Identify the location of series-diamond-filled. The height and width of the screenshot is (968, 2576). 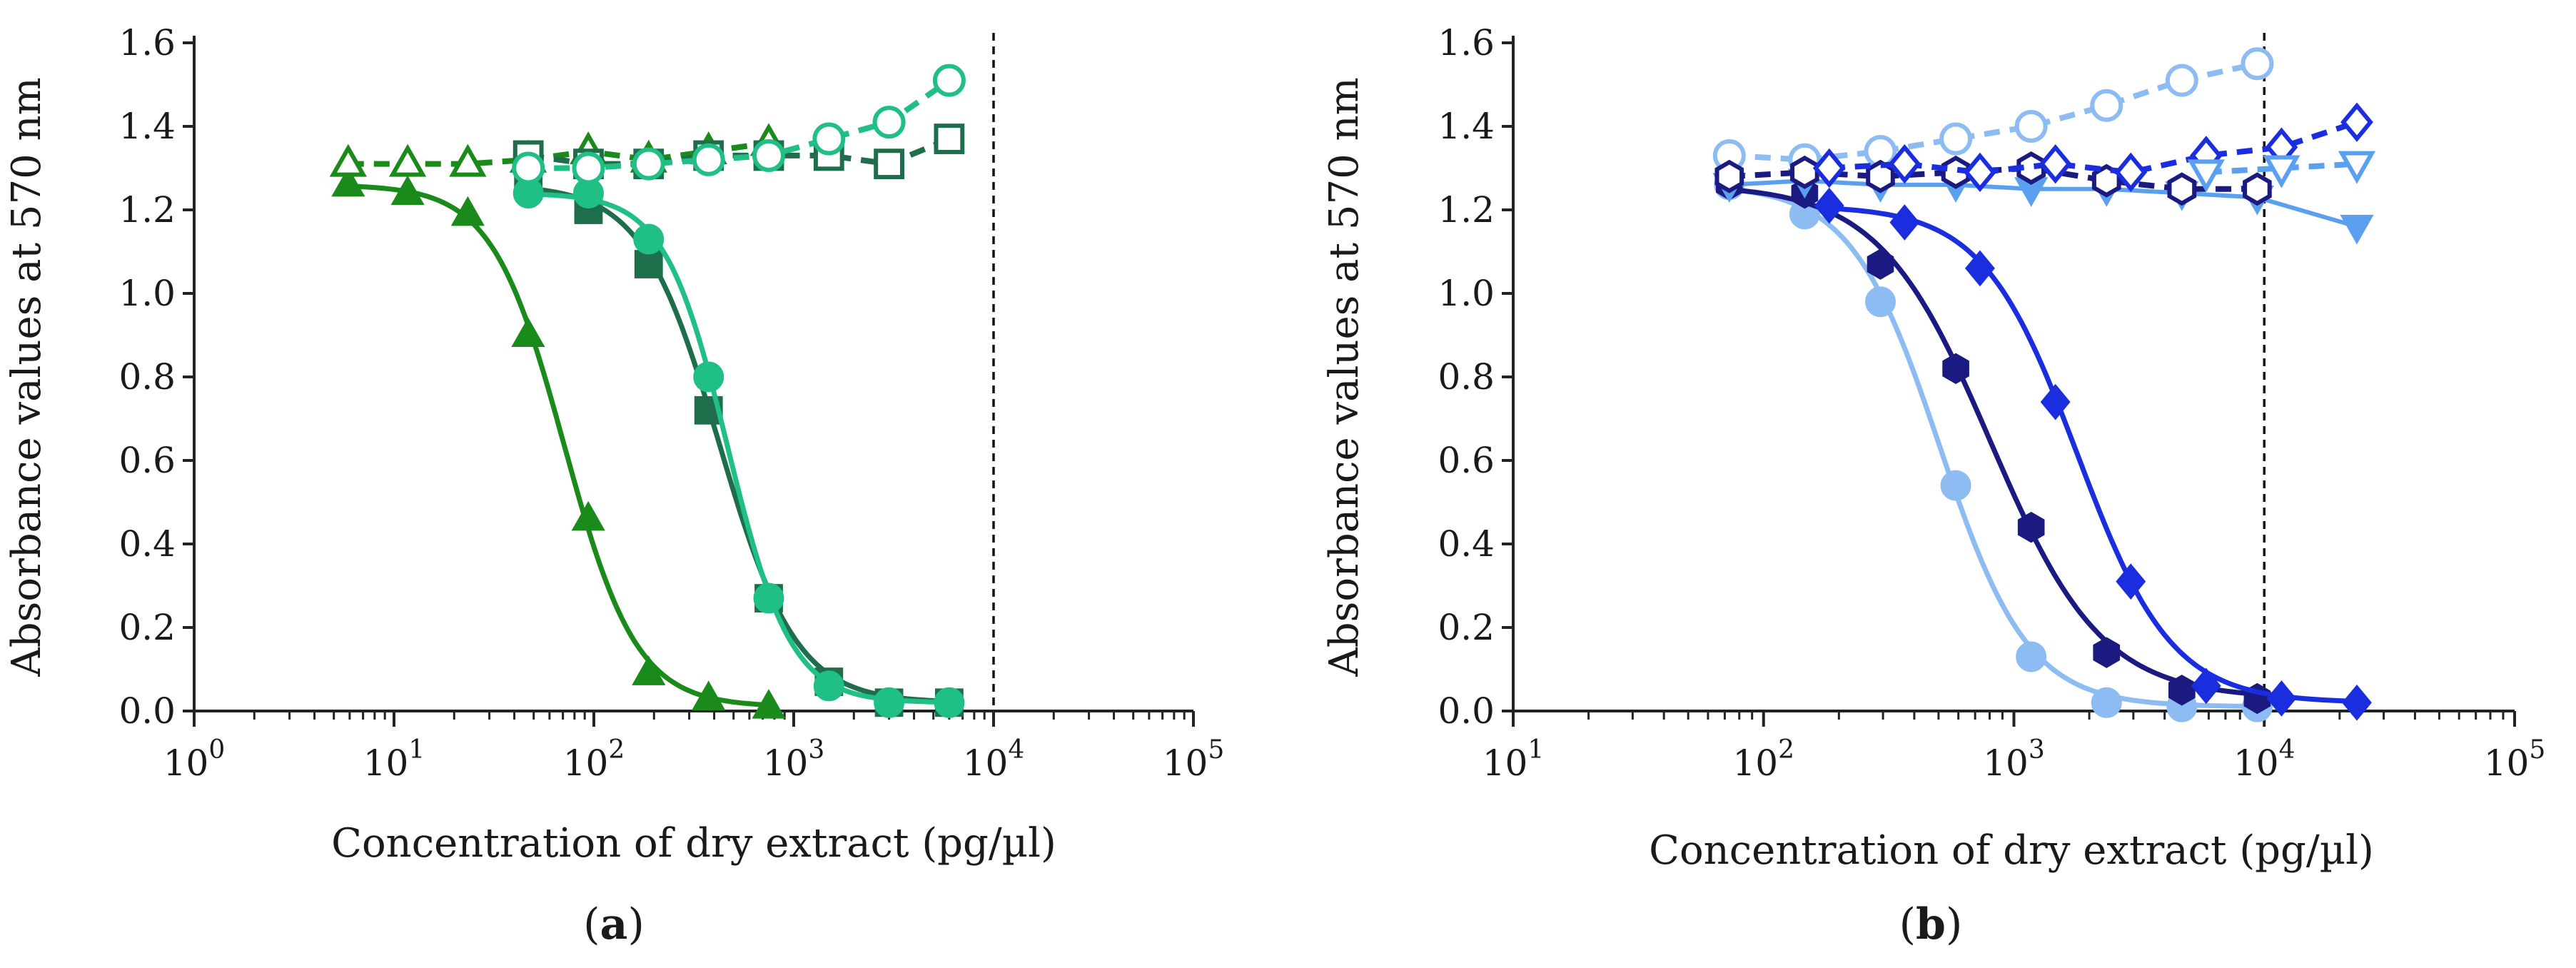
(2093, 454).